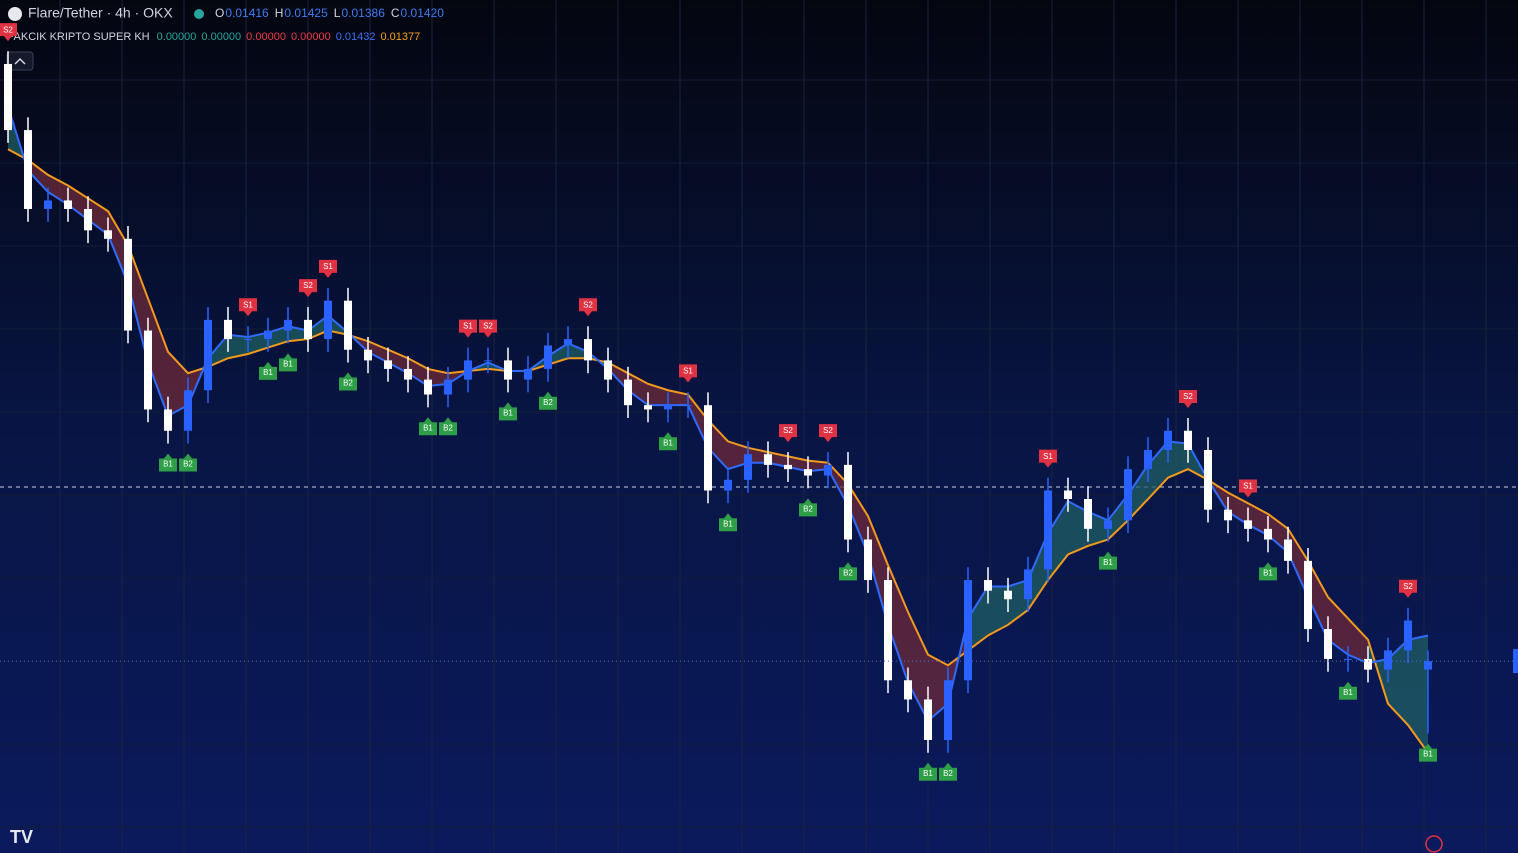  I want to click on ohlc-value: 0.01416, so click(247, 13).